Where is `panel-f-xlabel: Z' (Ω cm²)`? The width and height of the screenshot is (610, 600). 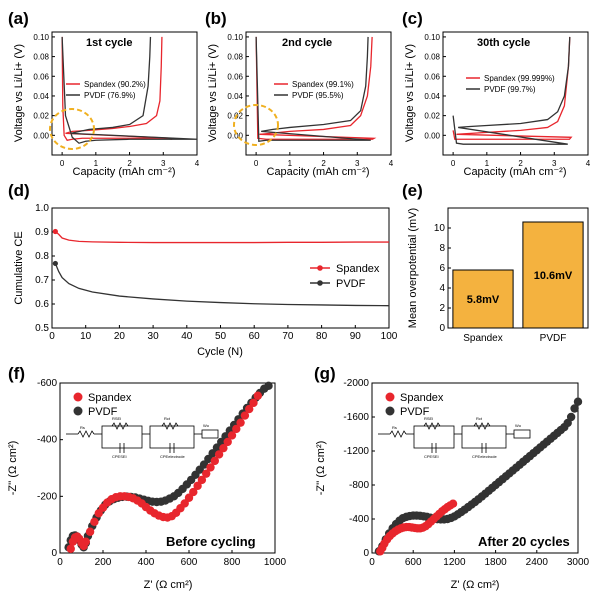
panel-f-xlabel: Z' (Ω cm²) is located at coordinates (168, 585).